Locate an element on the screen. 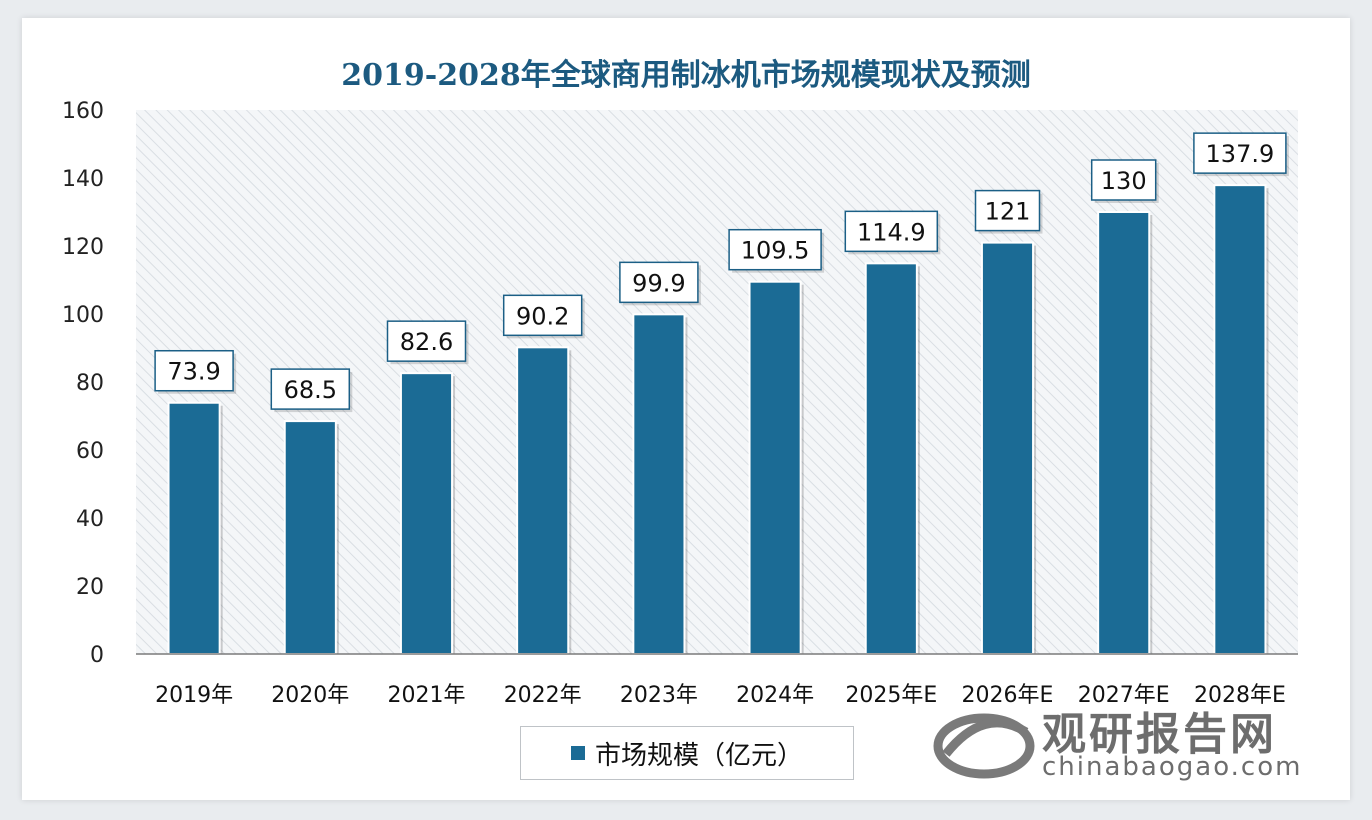 The width and height of the screenshot is (1372, 820). data-label-1: 68.5 is located at coordinates (310, 390).